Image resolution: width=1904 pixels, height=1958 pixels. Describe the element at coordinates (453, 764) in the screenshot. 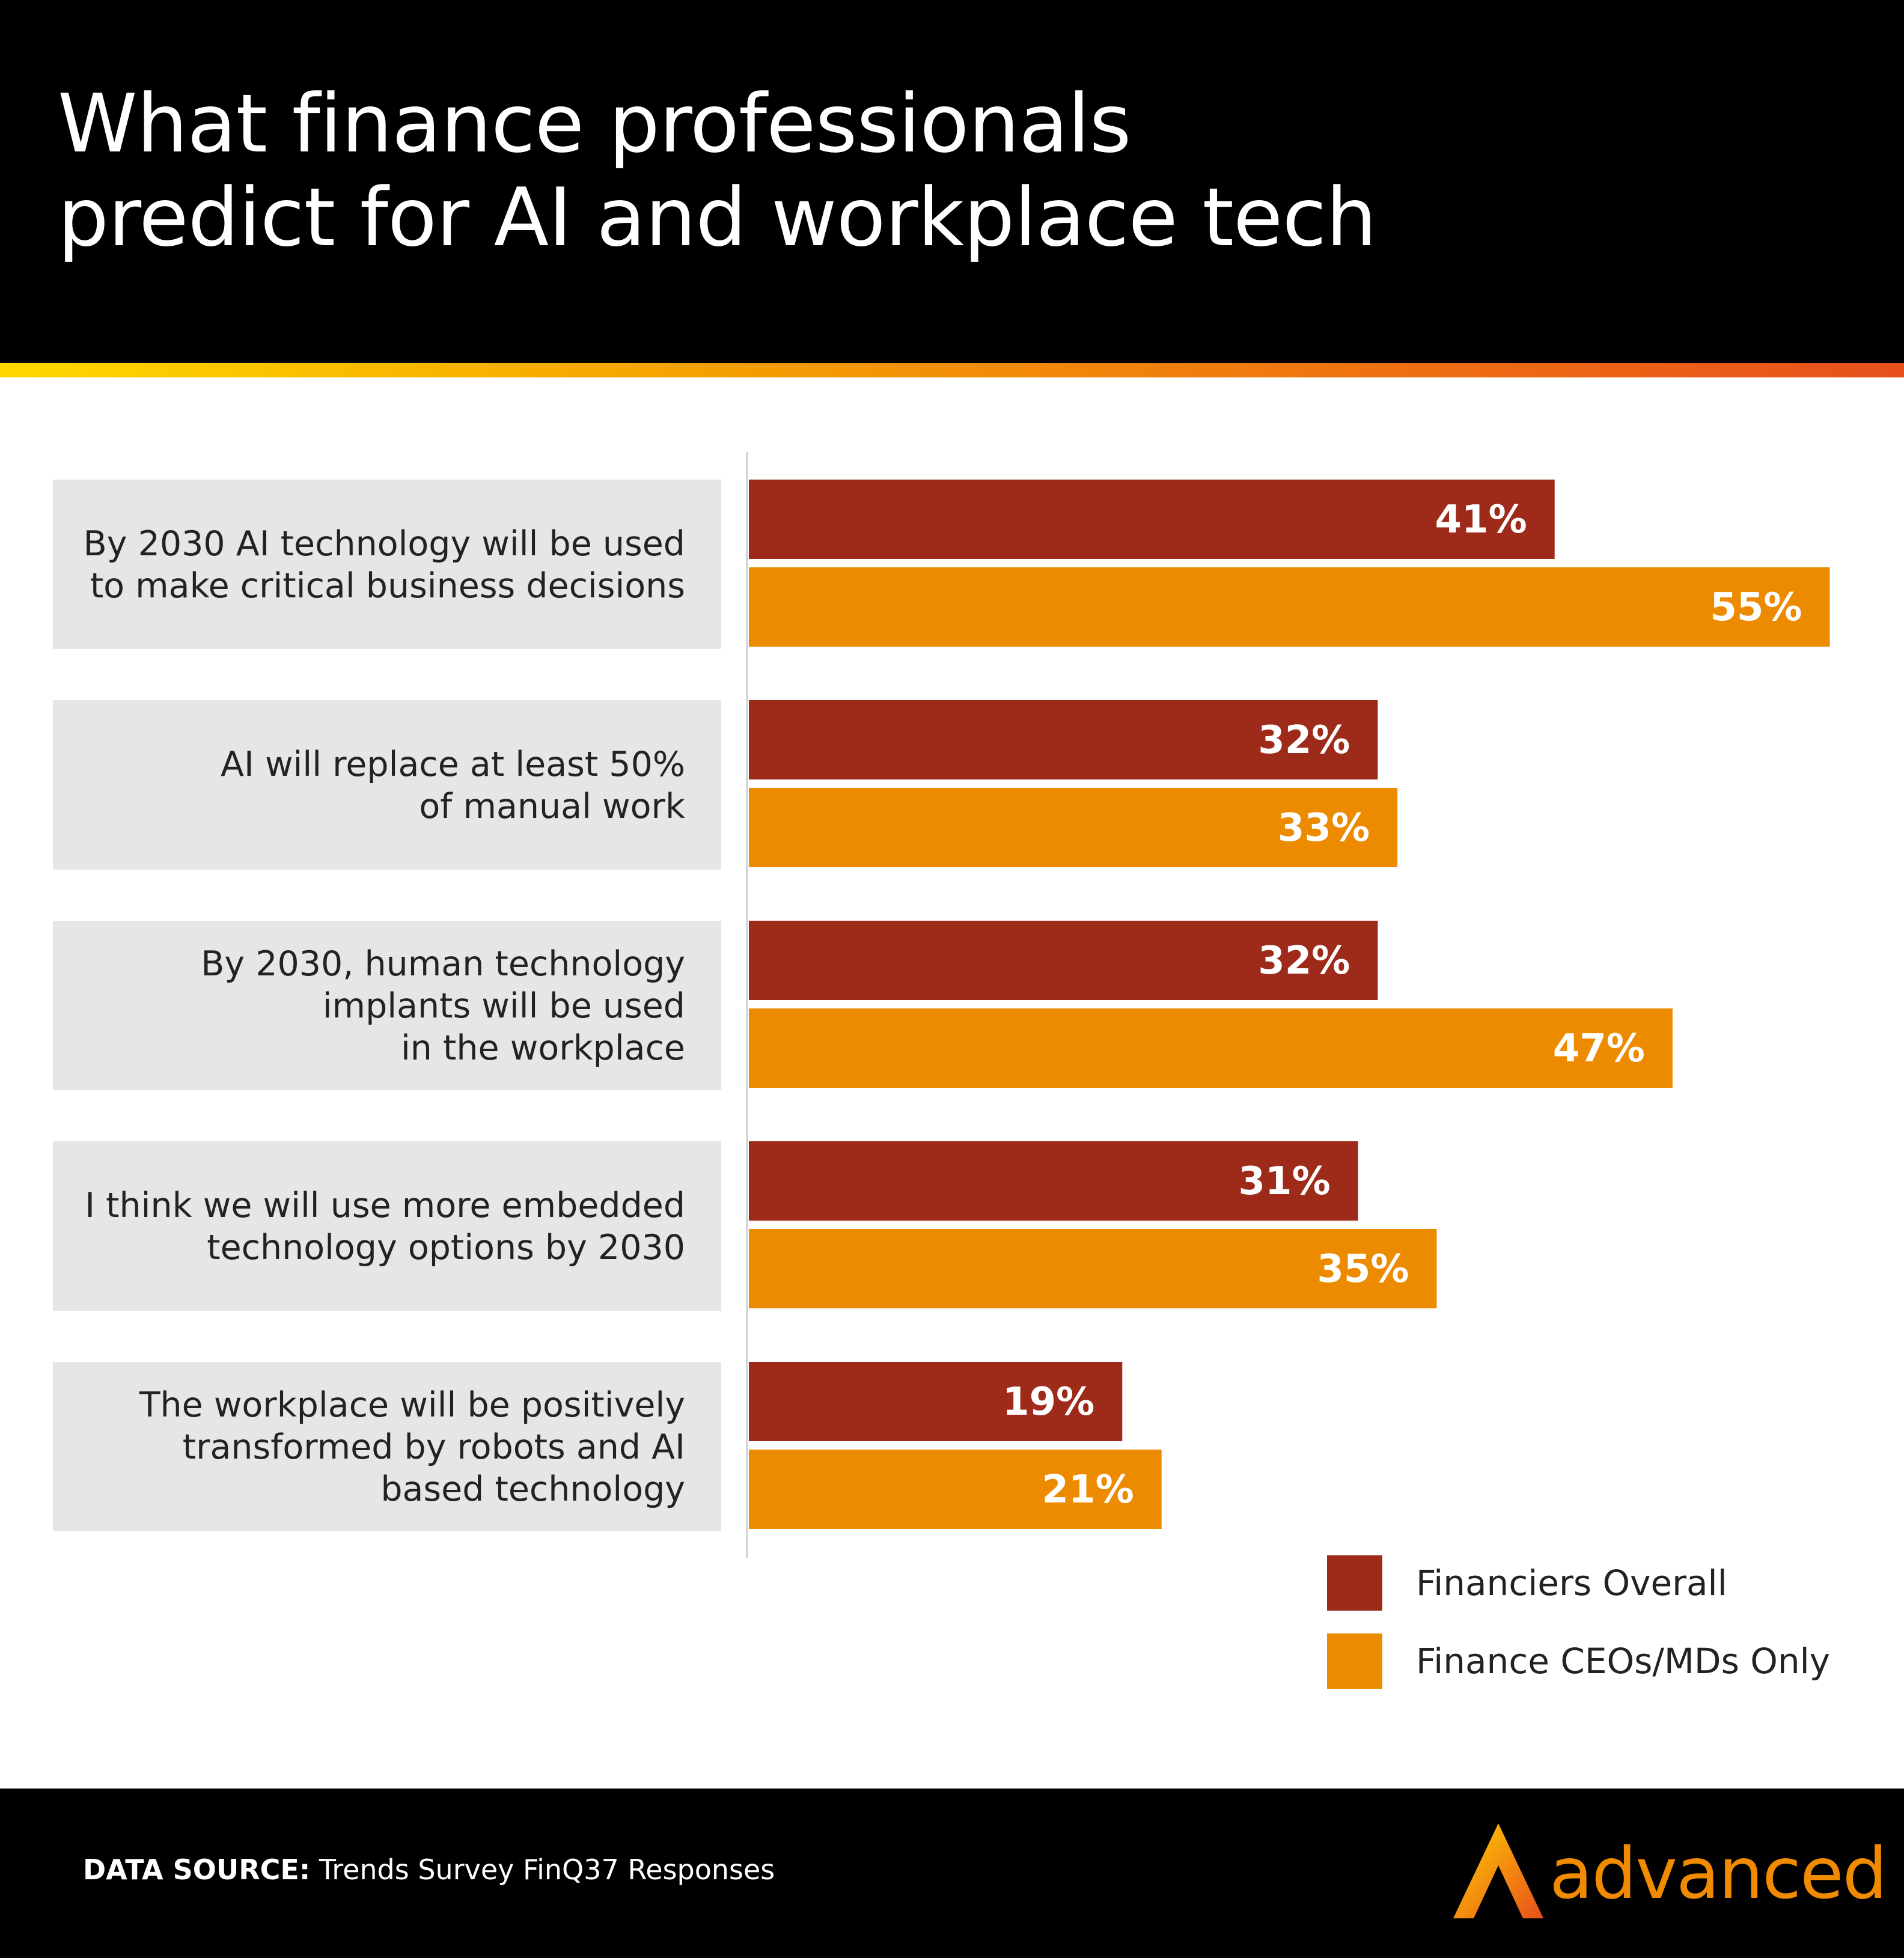

I see `category-label: AI will replace at least 50%` at that location.